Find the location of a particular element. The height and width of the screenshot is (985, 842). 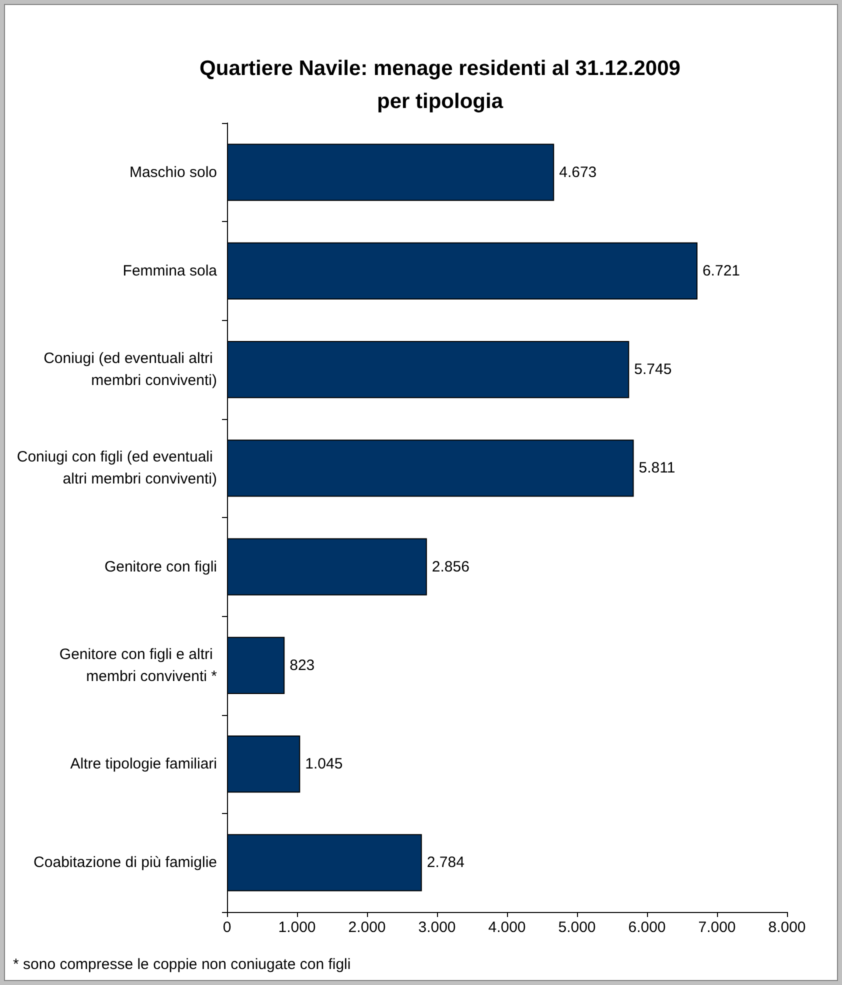

y-tick-label: Coniugi con figli (ed eventuali altri membri conviventi) is located at coordinates (116, 468).